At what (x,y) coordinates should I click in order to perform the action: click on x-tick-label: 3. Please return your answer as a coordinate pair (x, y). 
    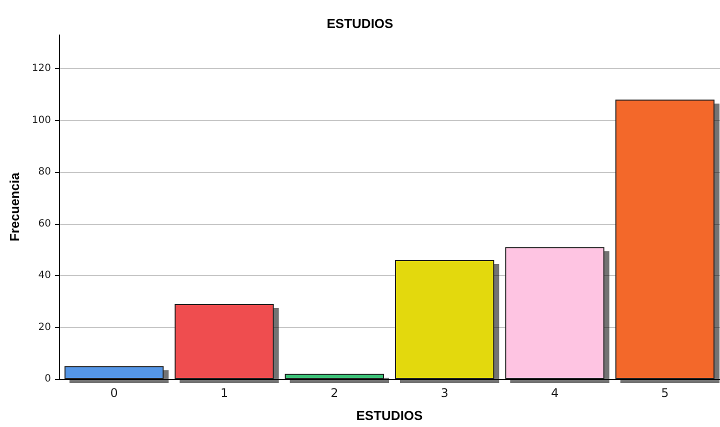
    Looking at the image, I should click on (444, 393).